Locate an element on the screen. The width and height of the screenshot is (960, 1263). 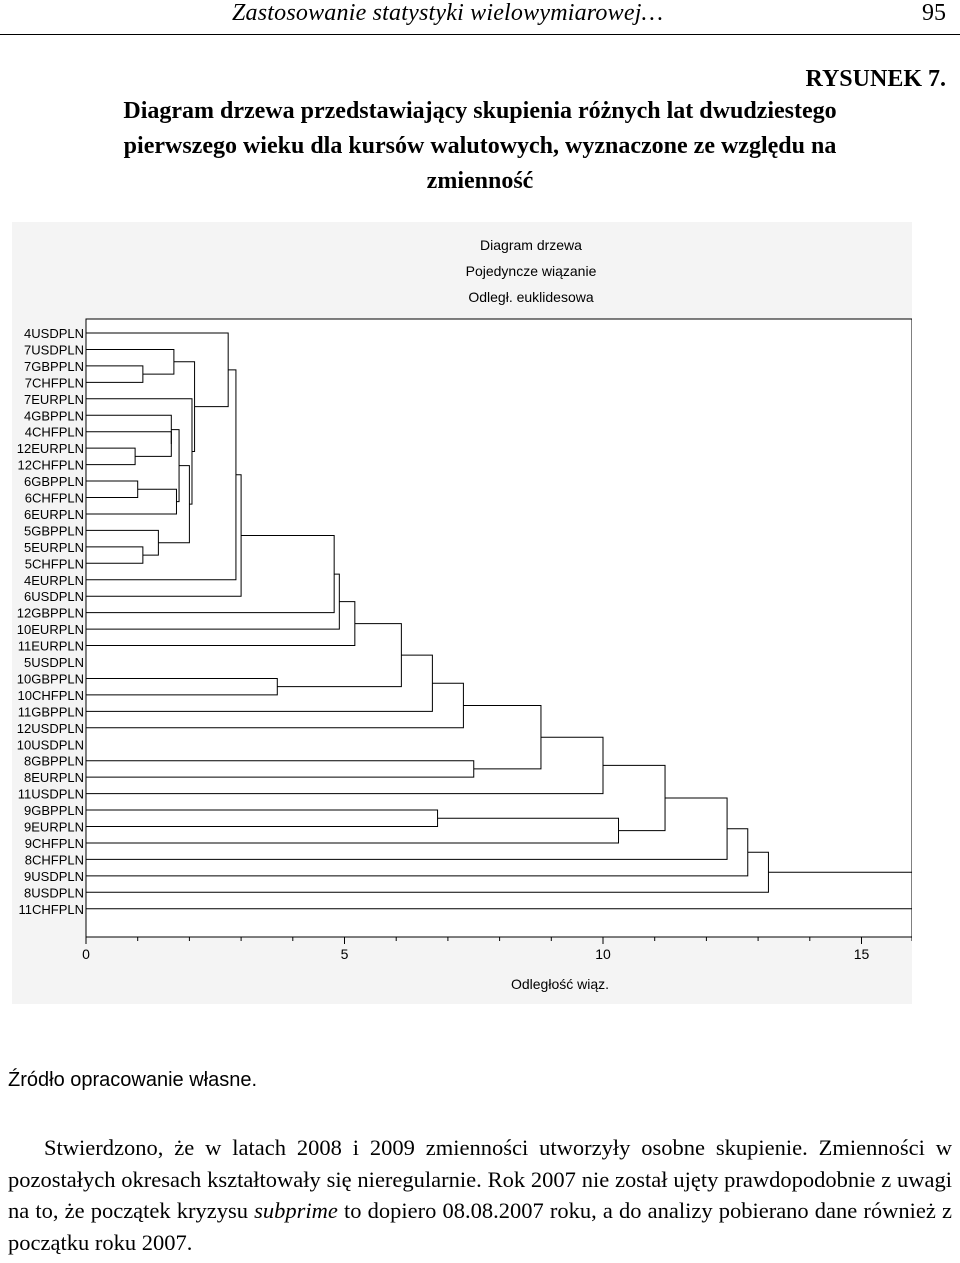
leaf-label: 4CHFPLN is located at coordinates (54, 432).